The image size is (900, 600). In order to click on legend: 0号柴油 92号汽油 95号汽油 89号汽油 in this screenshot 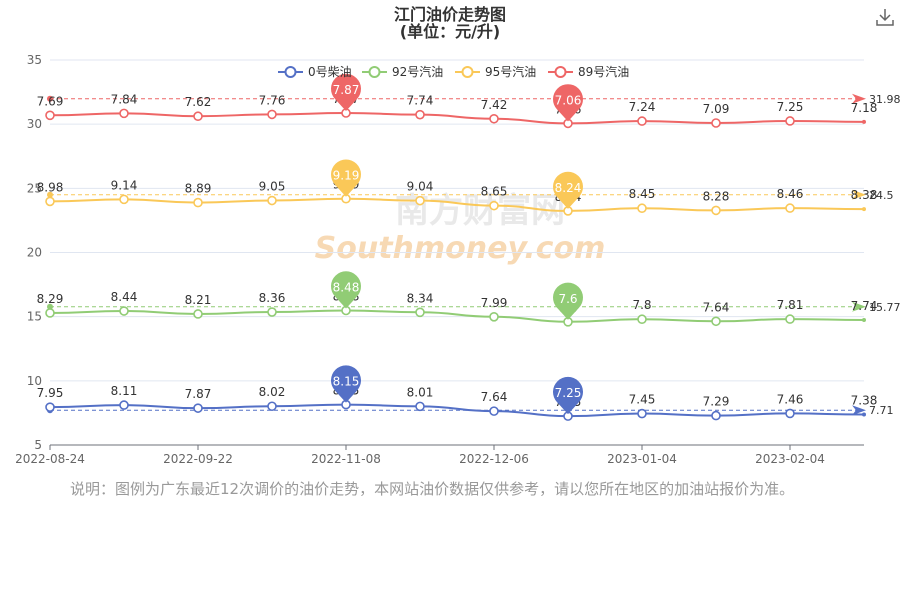, I will do `click(453, 71)`.